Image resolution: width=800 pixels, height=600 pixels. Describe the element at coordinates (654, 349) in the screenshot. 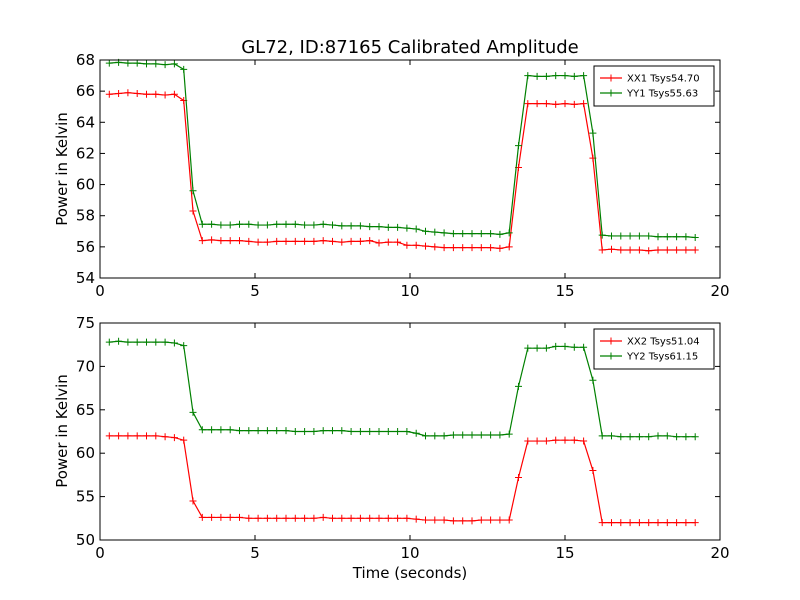

I see `bottom-plot-legend: XX2 Tsys51.04 YY2 Tsys61.15` at that location.